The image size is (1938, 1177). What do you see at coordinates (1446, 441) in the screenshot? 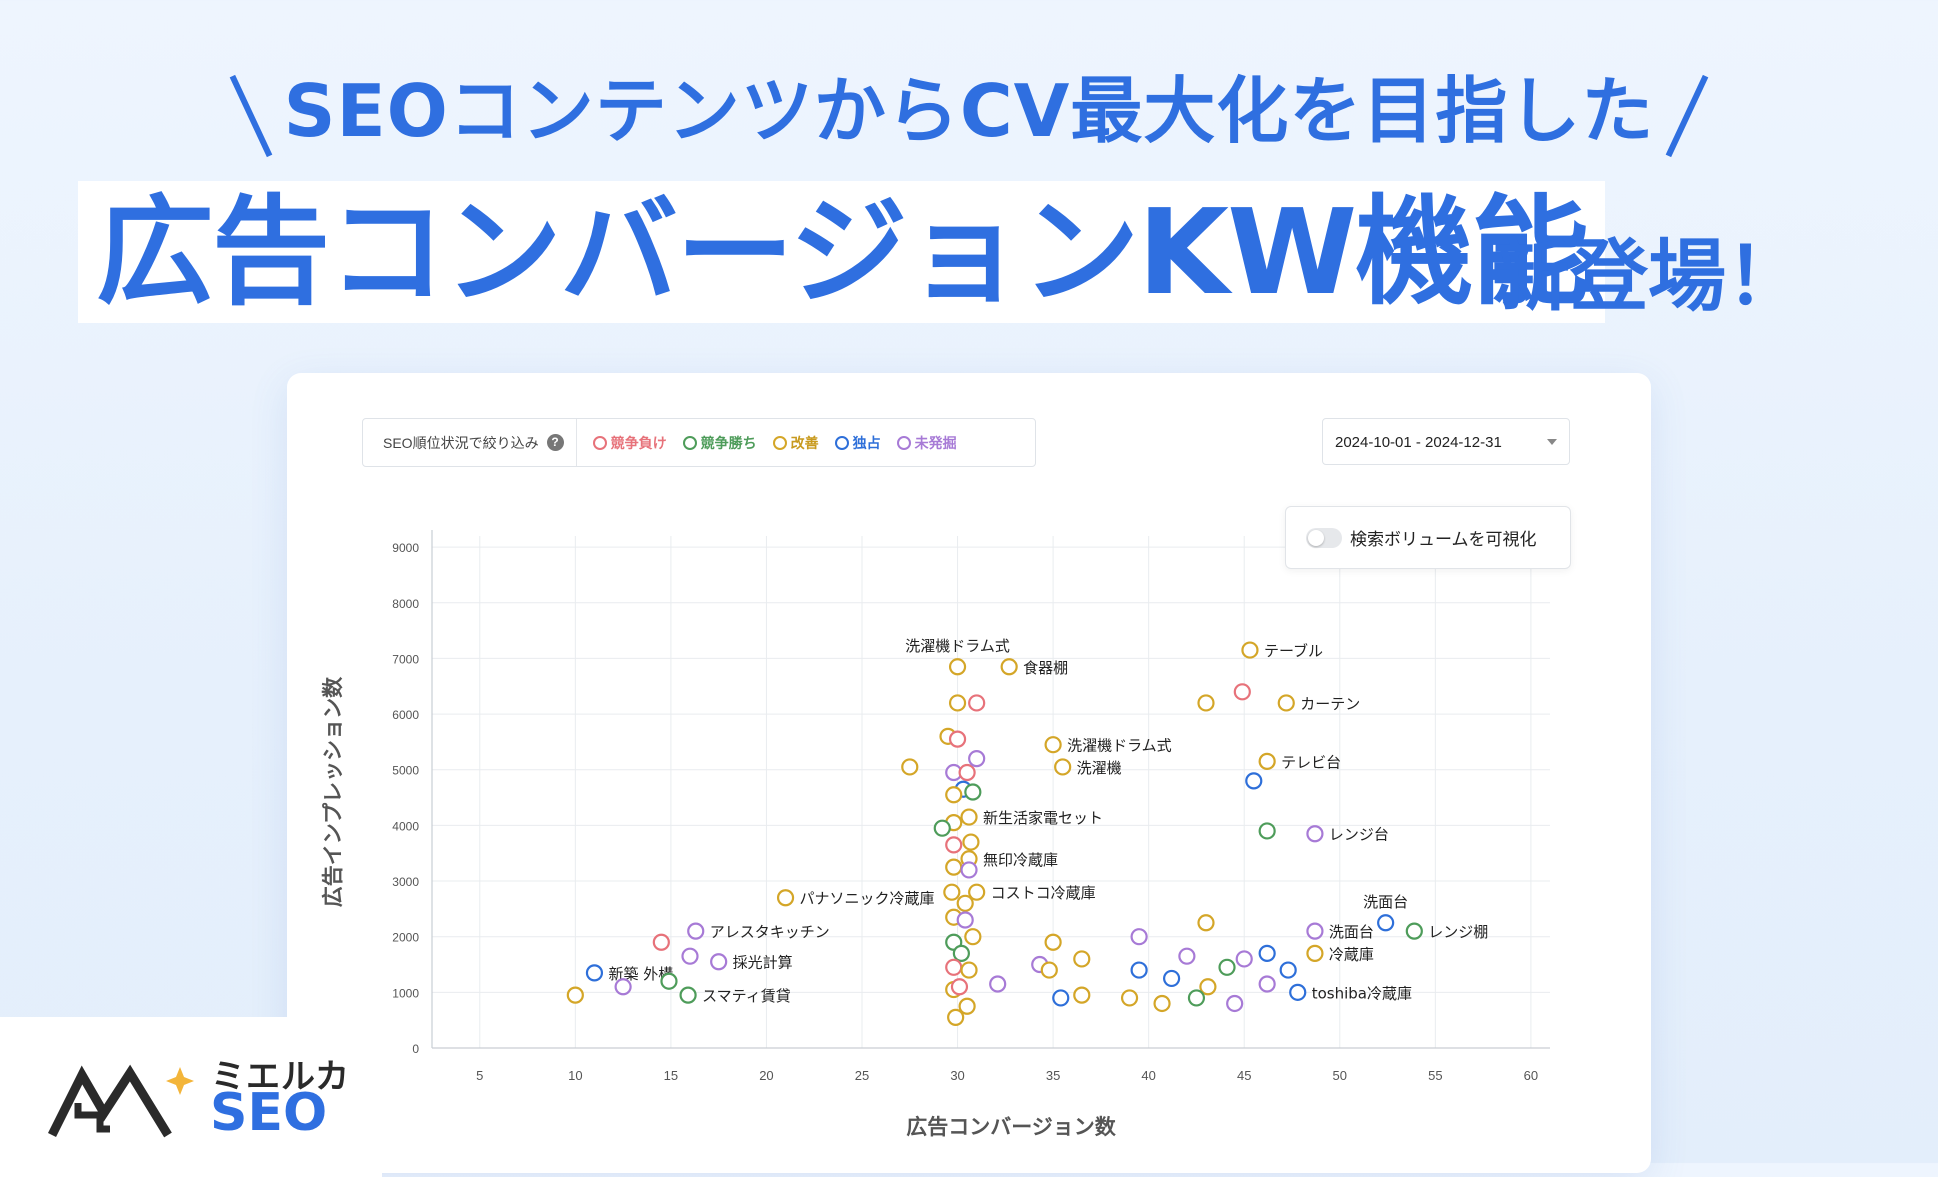
I see `date-range-select: 2024-10-01 - 2024-12-31` at bounding box center [1446, 441].